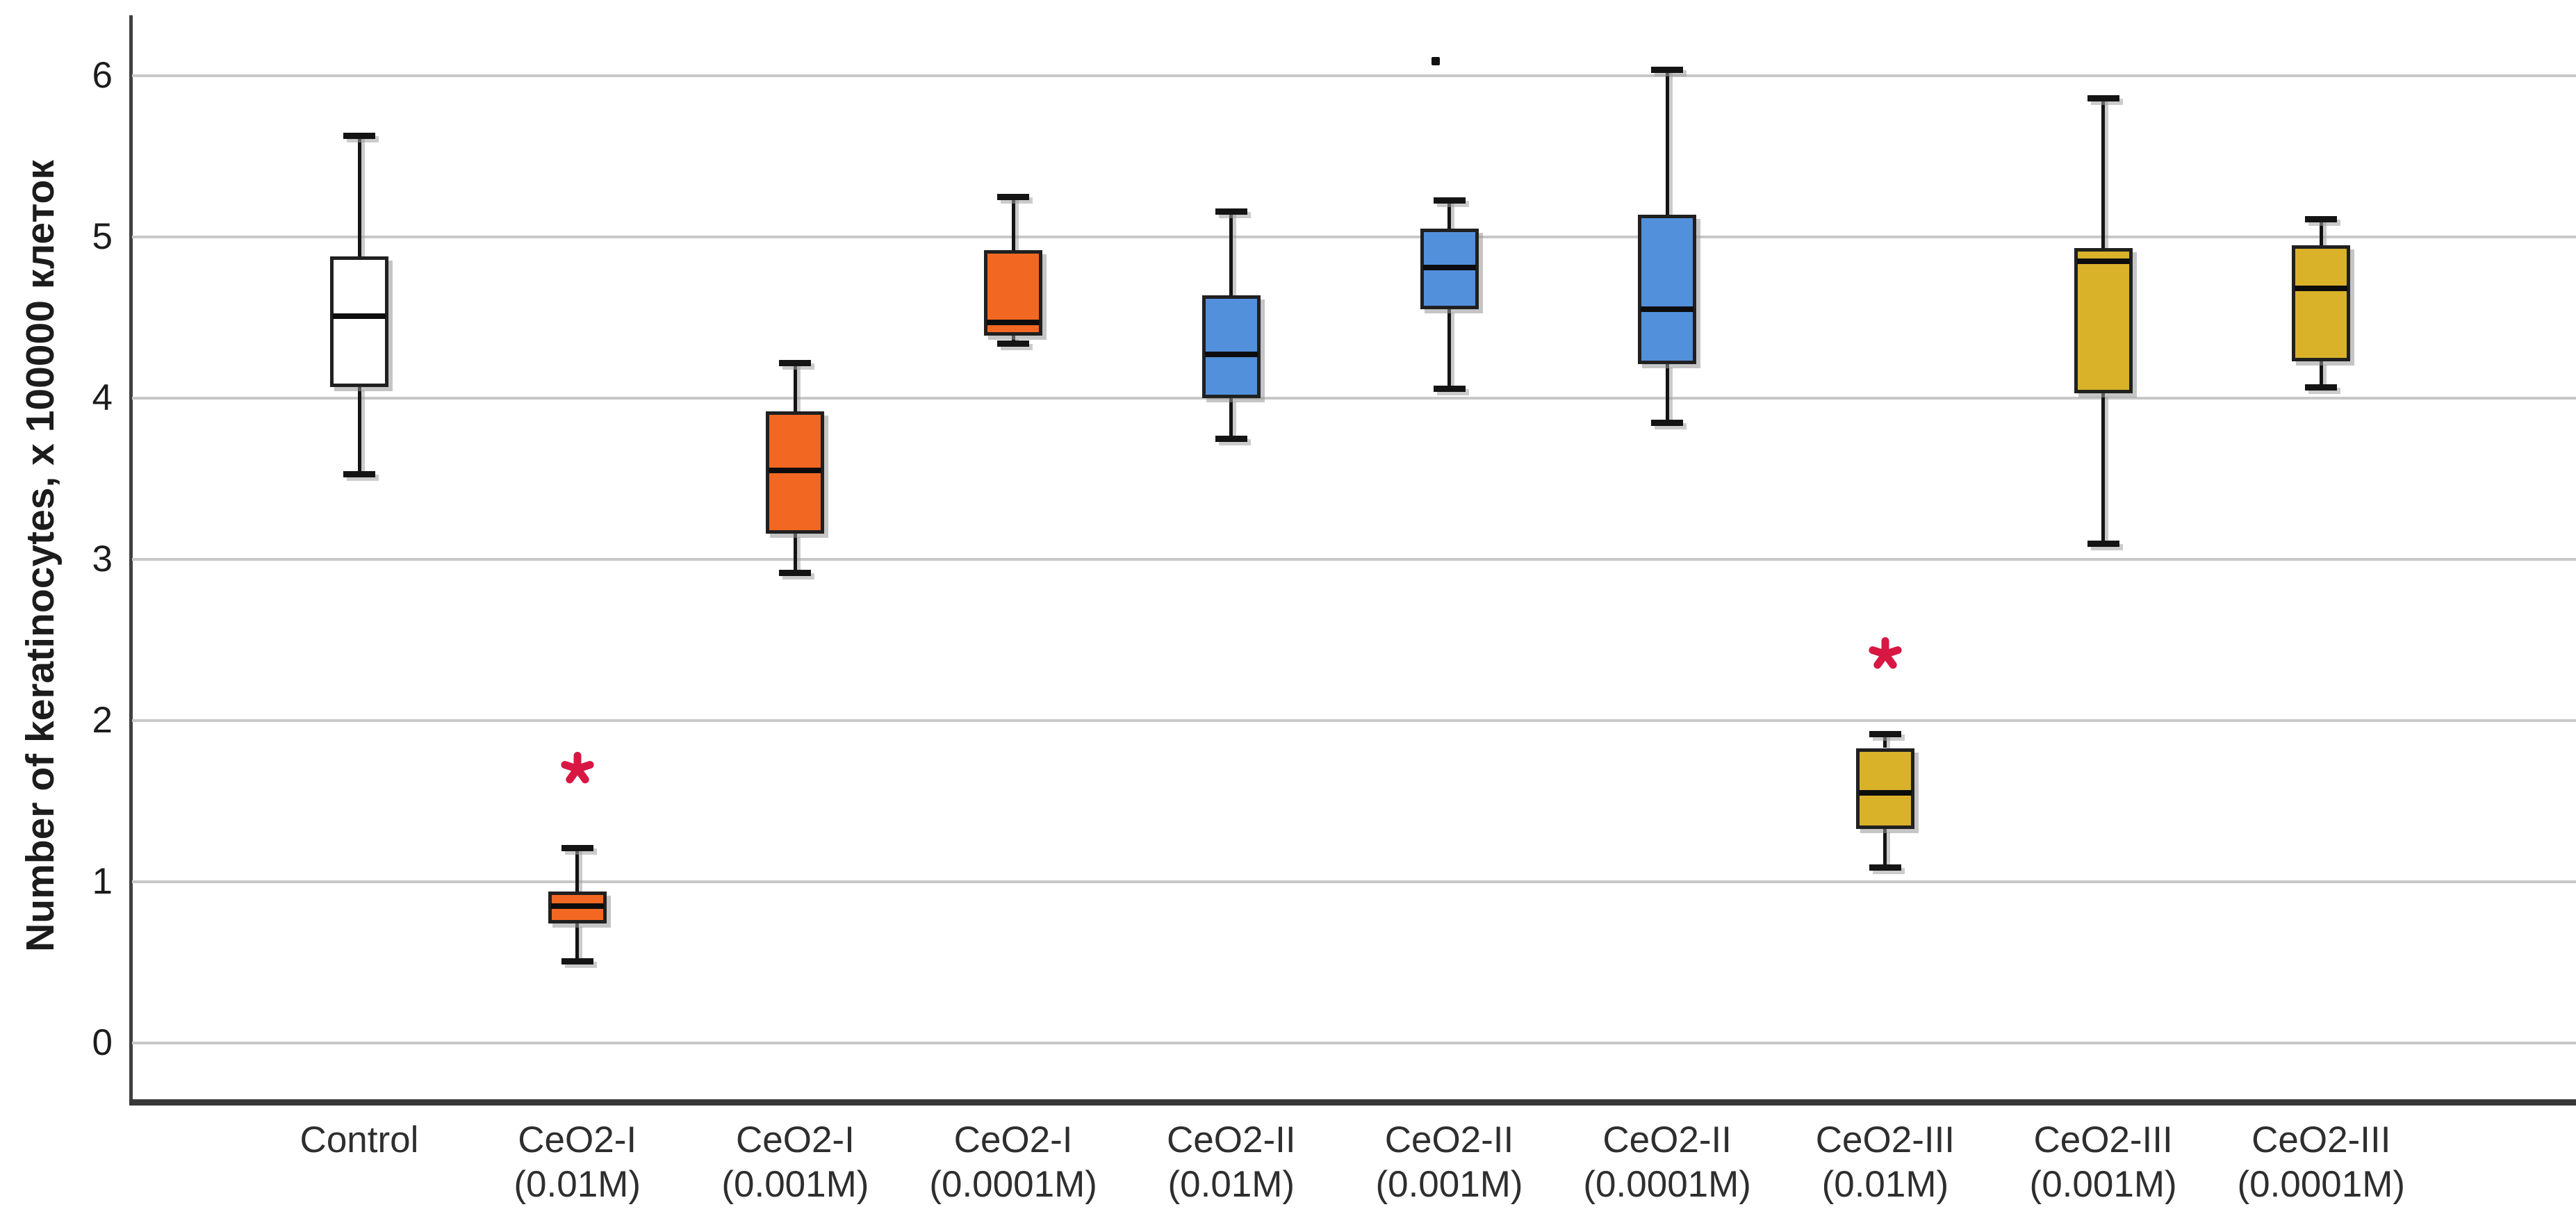  What do you see at coordinates (102, 559) in the screenshot?
I see `y-tick-label-3: 3` at bounding box center [102, 559].